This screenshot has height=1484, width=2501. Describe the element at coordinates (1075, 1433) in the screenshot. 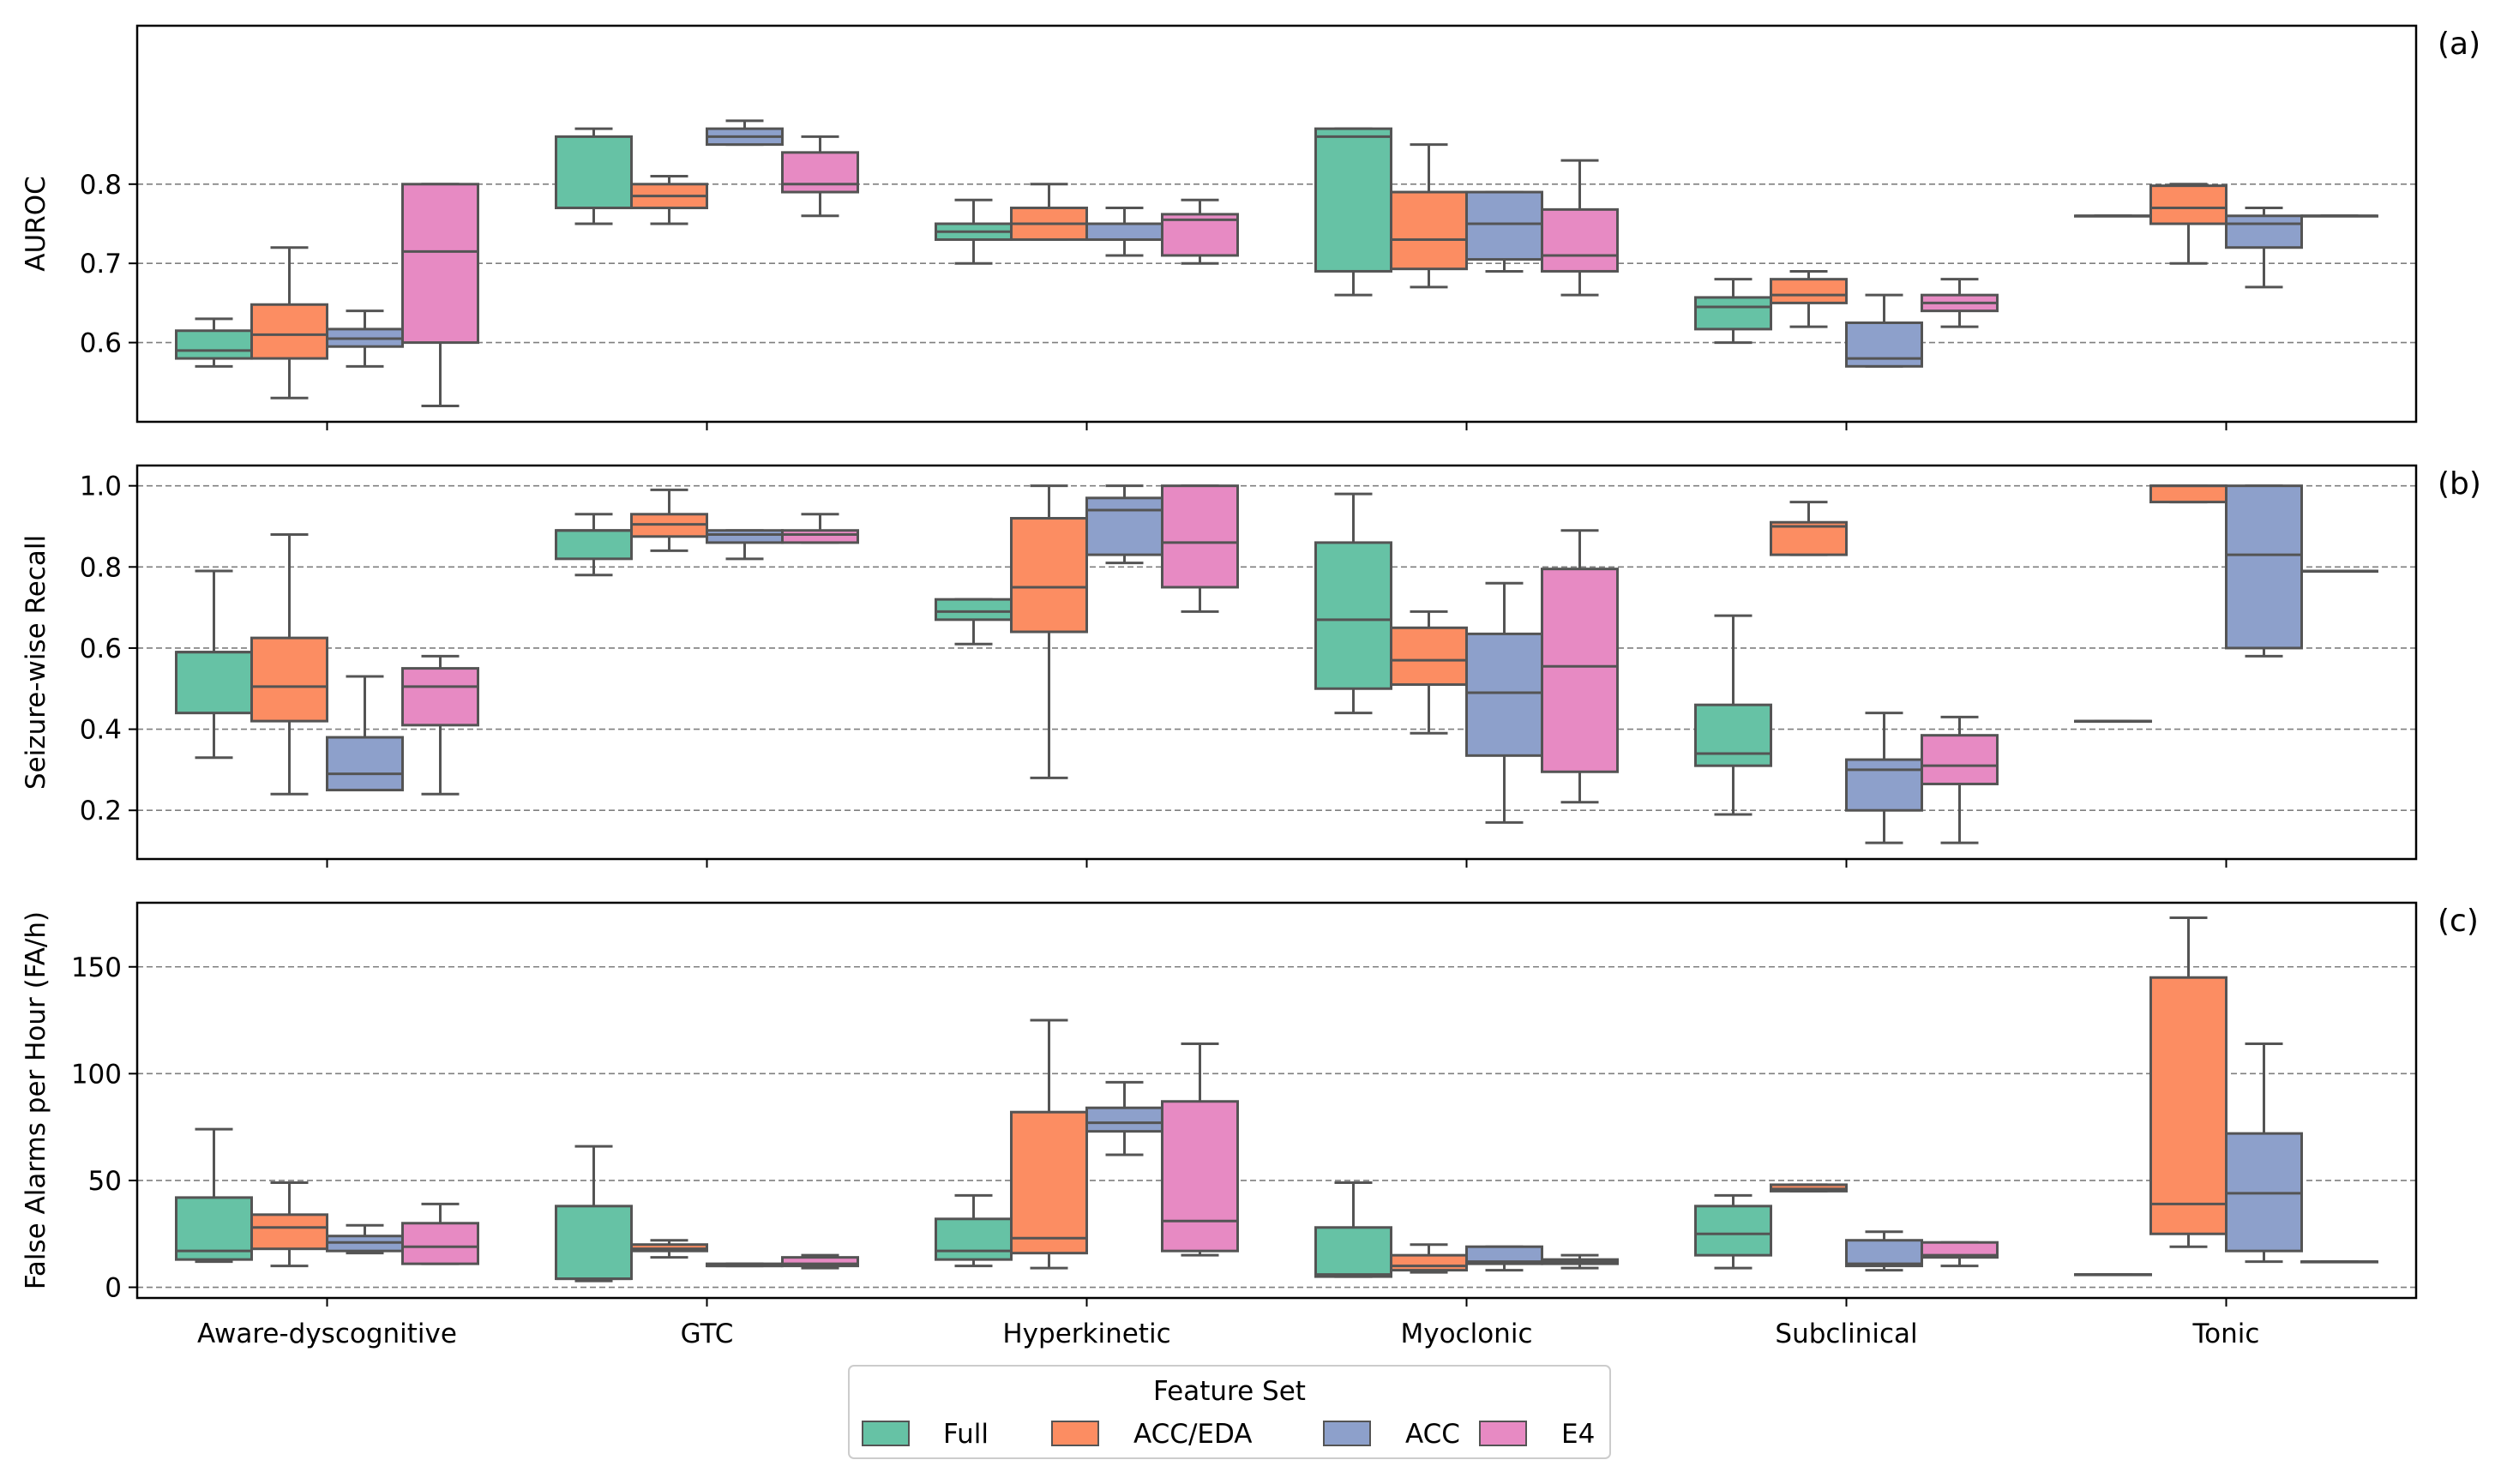

I see `legend-swatch-acc-eda` at that location.